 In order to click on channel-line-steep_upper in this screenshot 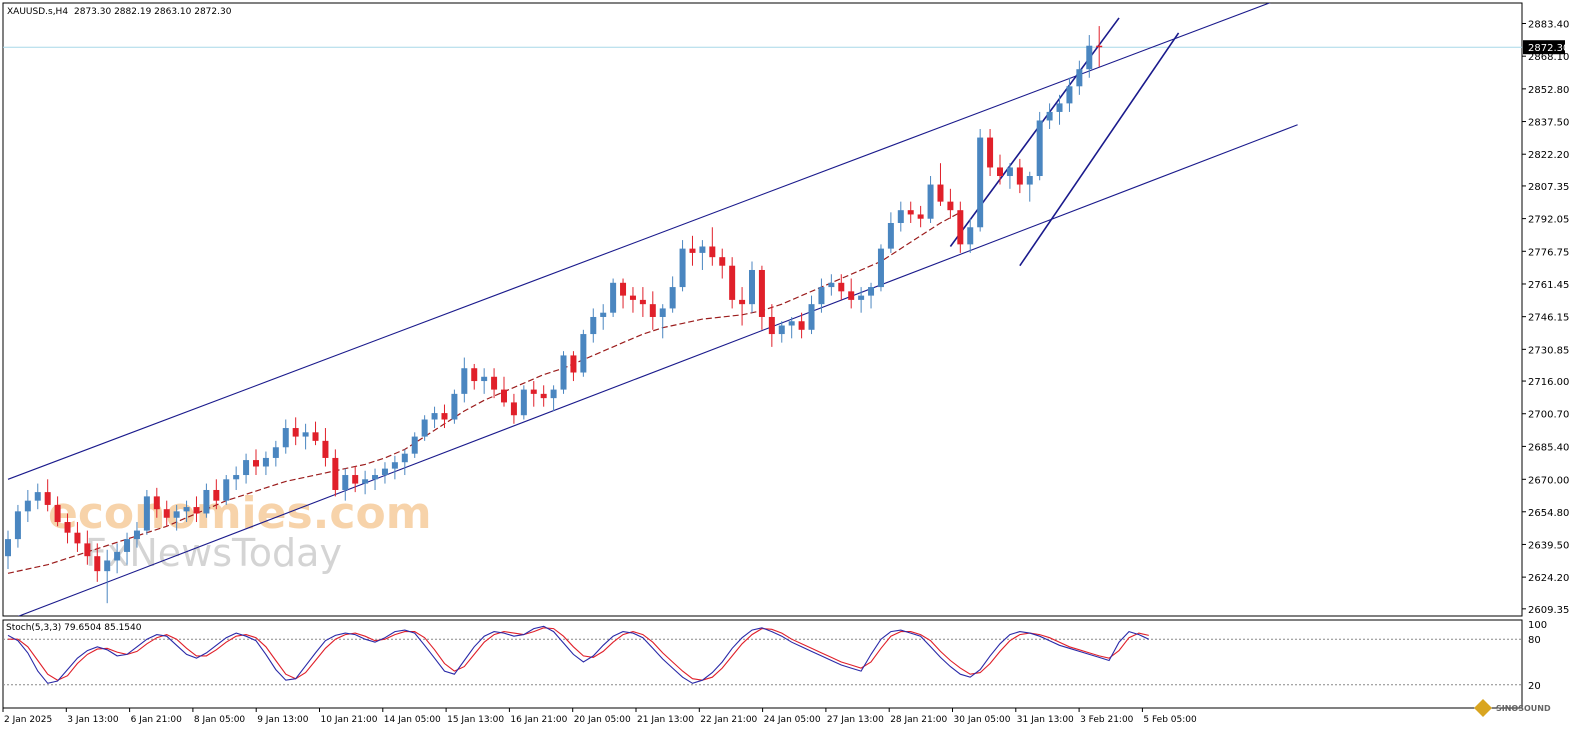, I will do `click(1034, 132)`.